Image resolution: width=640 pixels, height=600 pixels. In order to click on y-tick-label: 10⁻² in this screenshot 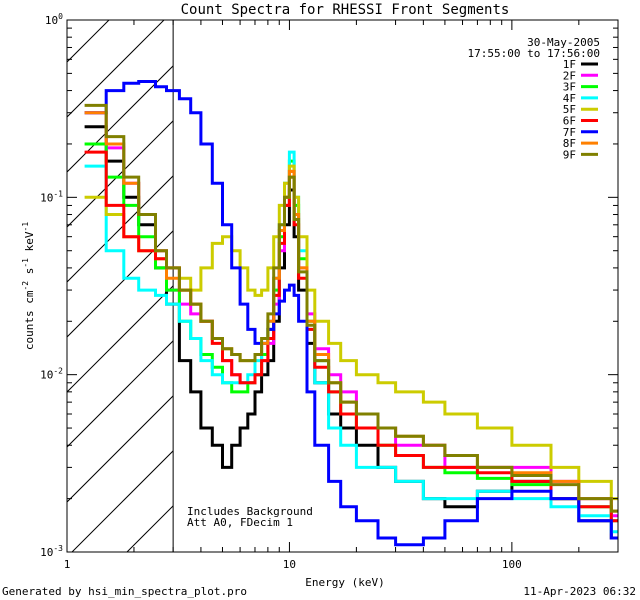, I will do `click(51, 374)`.